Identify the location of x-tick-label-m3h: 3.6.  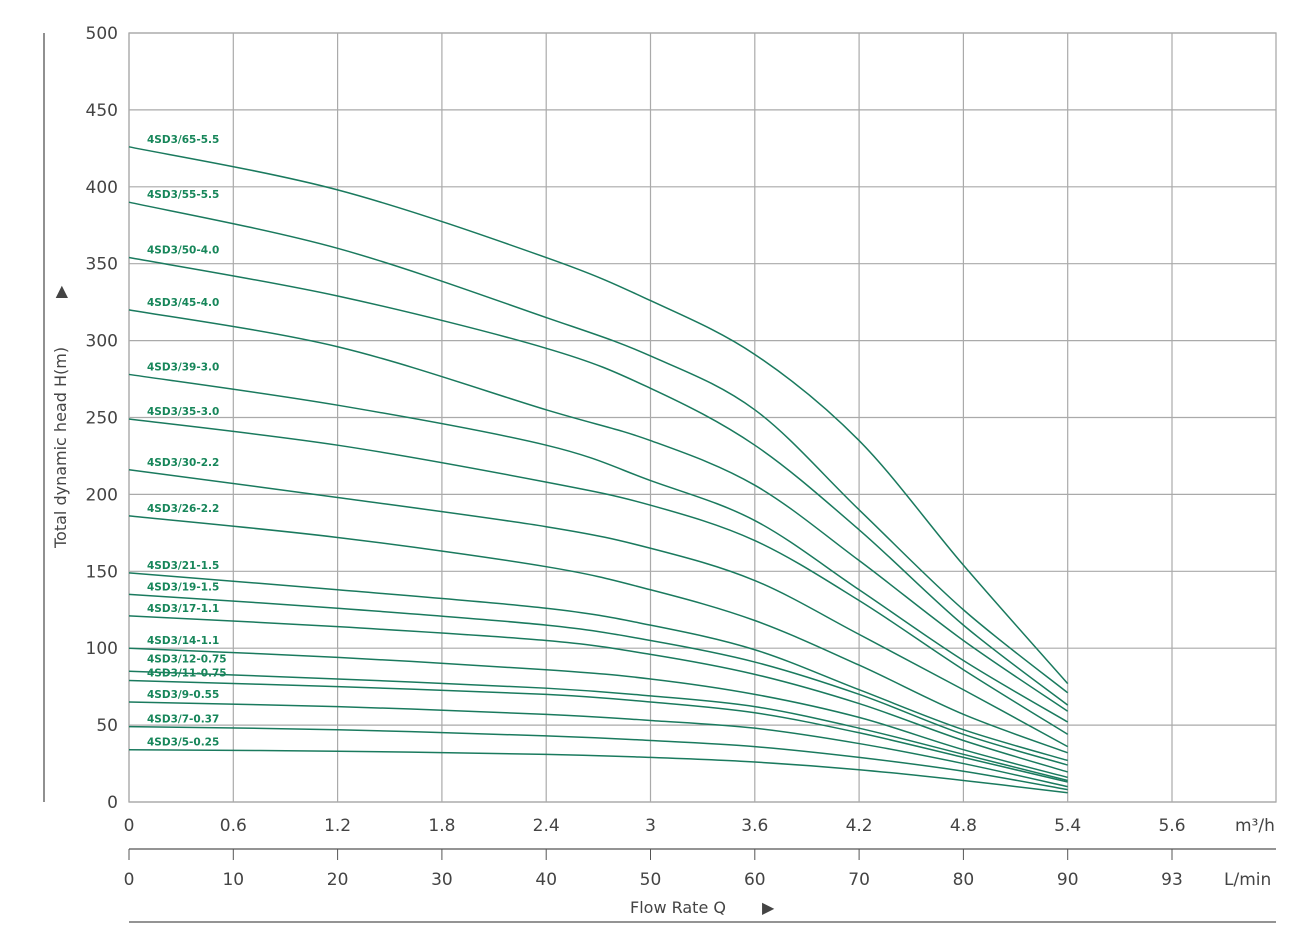
(754, 826).